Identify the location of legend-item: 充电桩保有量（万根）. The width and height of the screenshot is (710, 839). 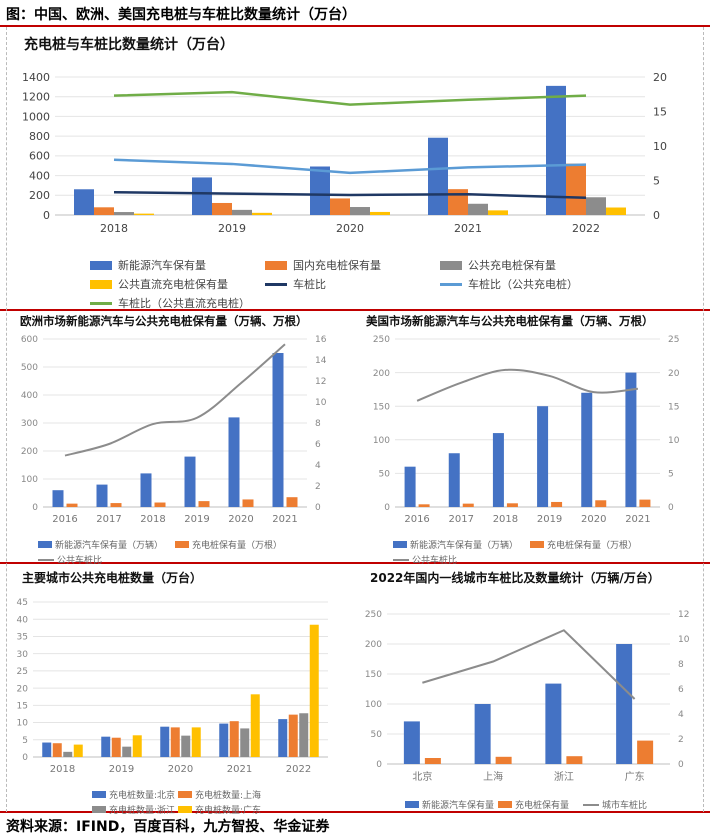
(583, 544).